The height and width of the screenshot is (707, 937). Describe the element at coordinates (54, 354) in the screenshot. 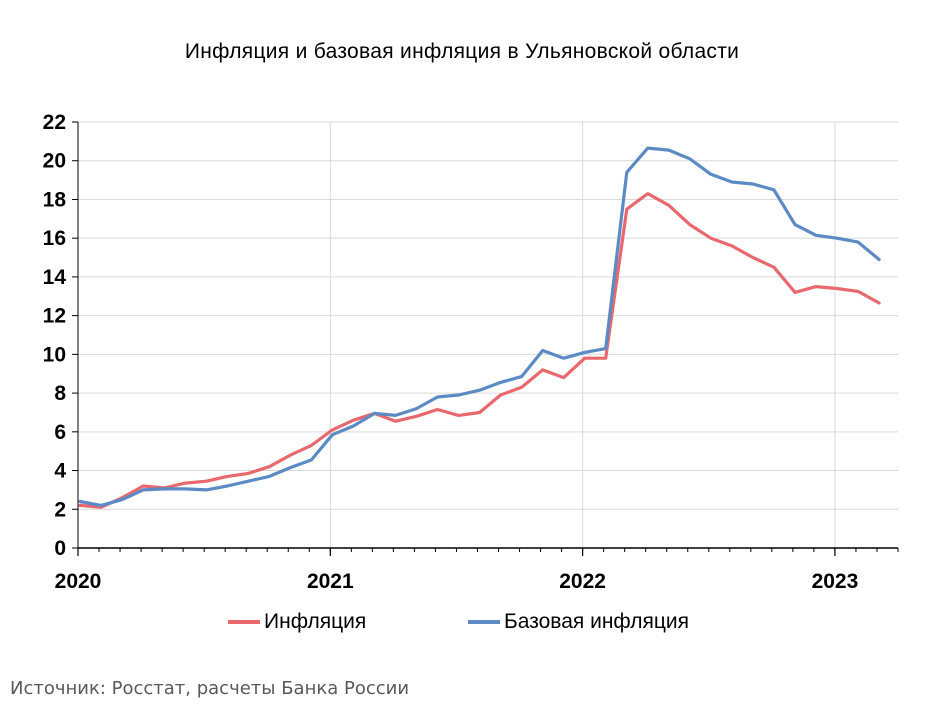

I see `y-tick-label: 10` at that location.